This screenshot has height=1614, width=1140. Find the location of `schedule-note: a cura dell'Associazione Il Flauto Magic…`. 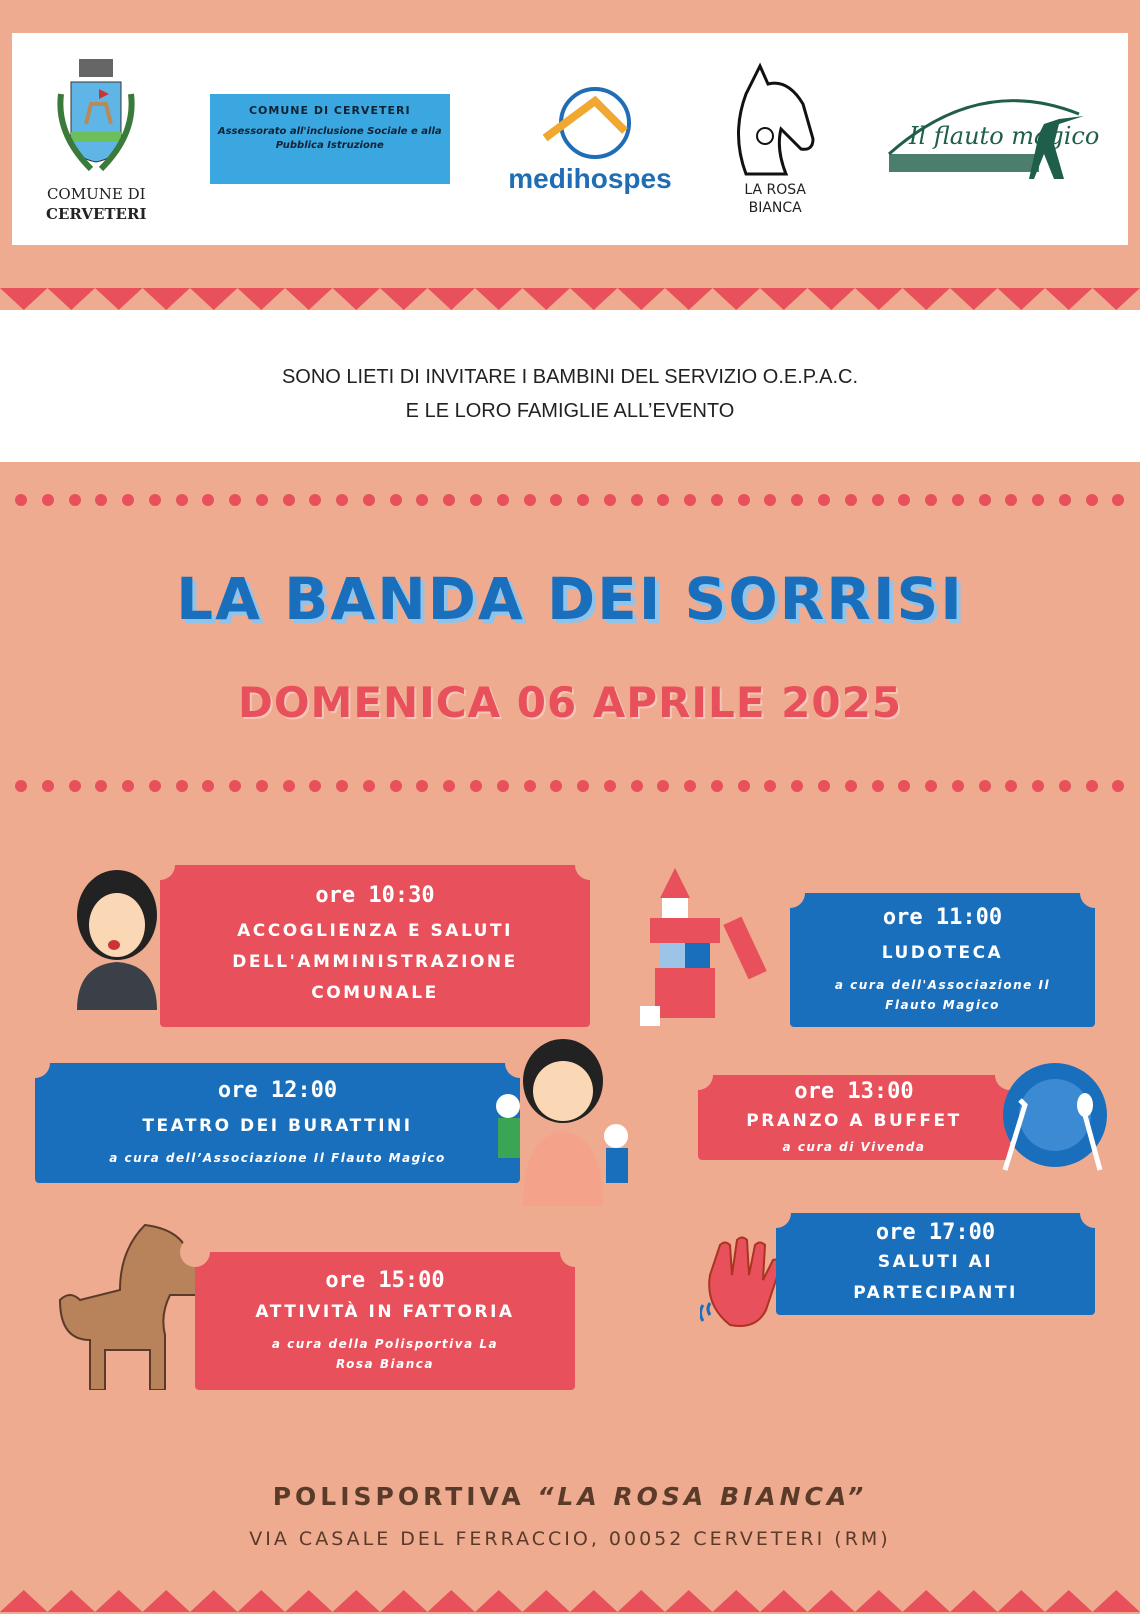

schedule-note: a cura dell'Associazione Il Flauto Magic… is located at coordinates (943, 995).